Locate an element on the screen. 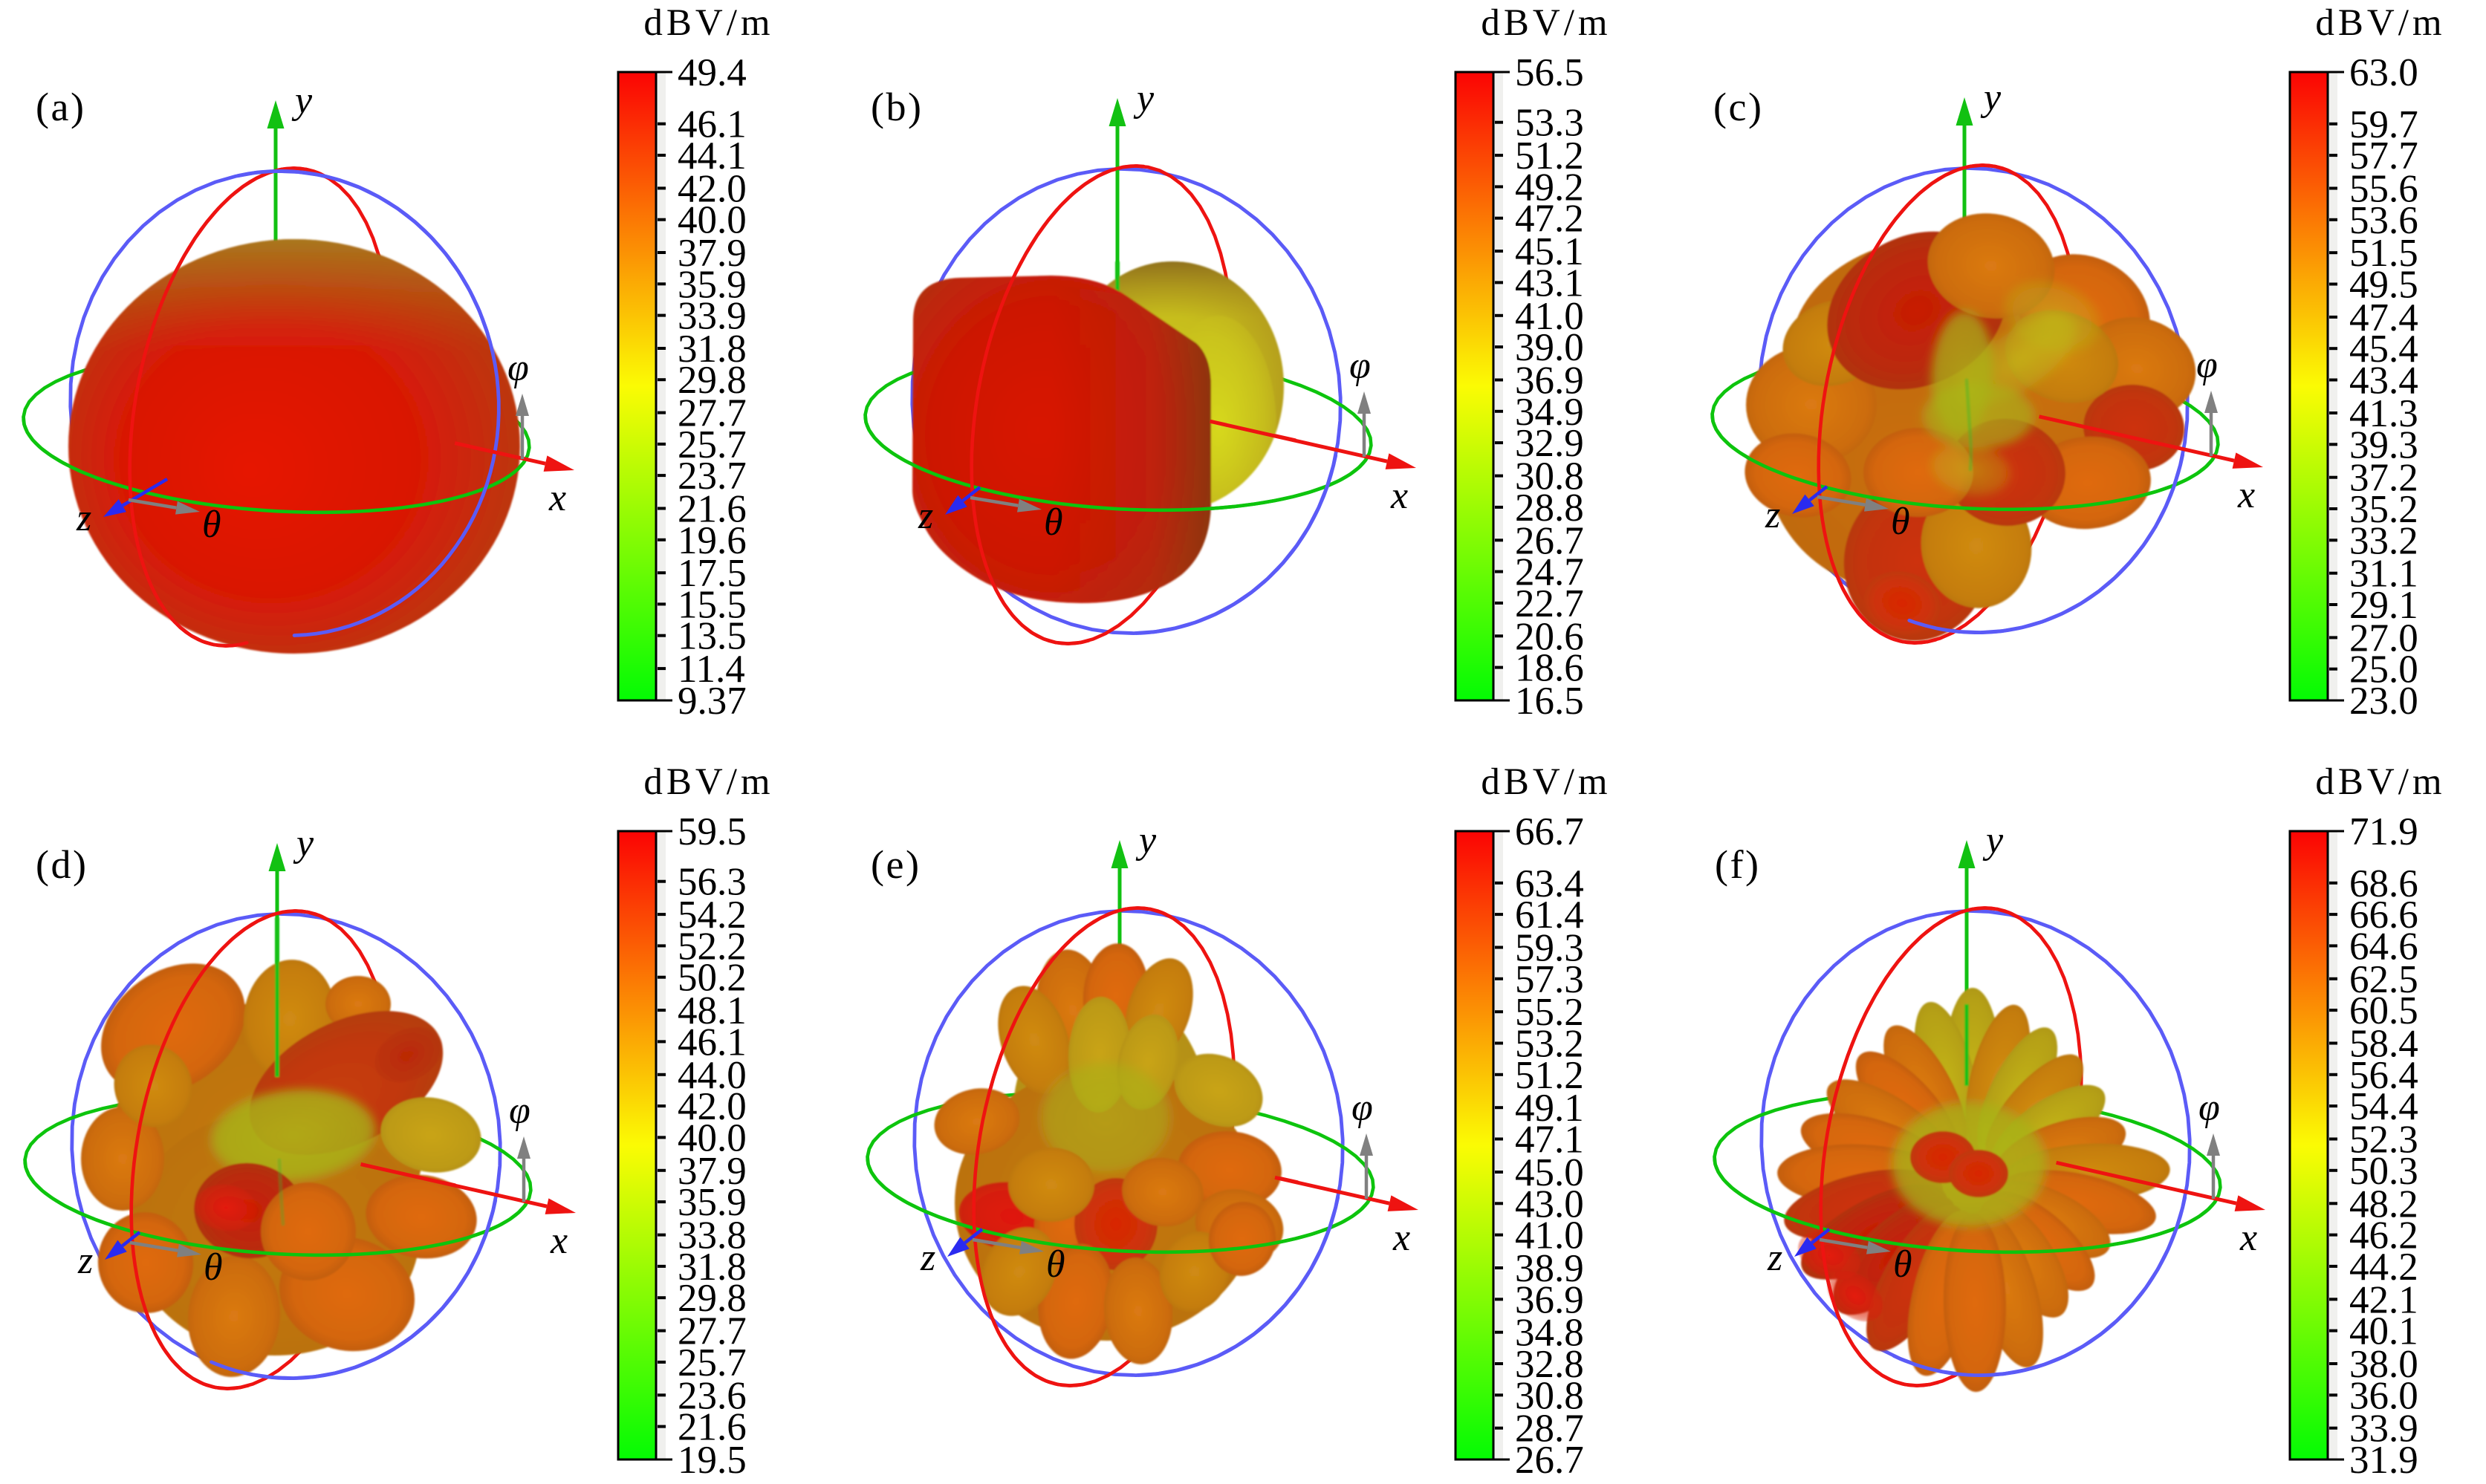 This screenshot has height=1484, width=2486. svg-text: 43.0 is located at coordinates (1549, 1204).